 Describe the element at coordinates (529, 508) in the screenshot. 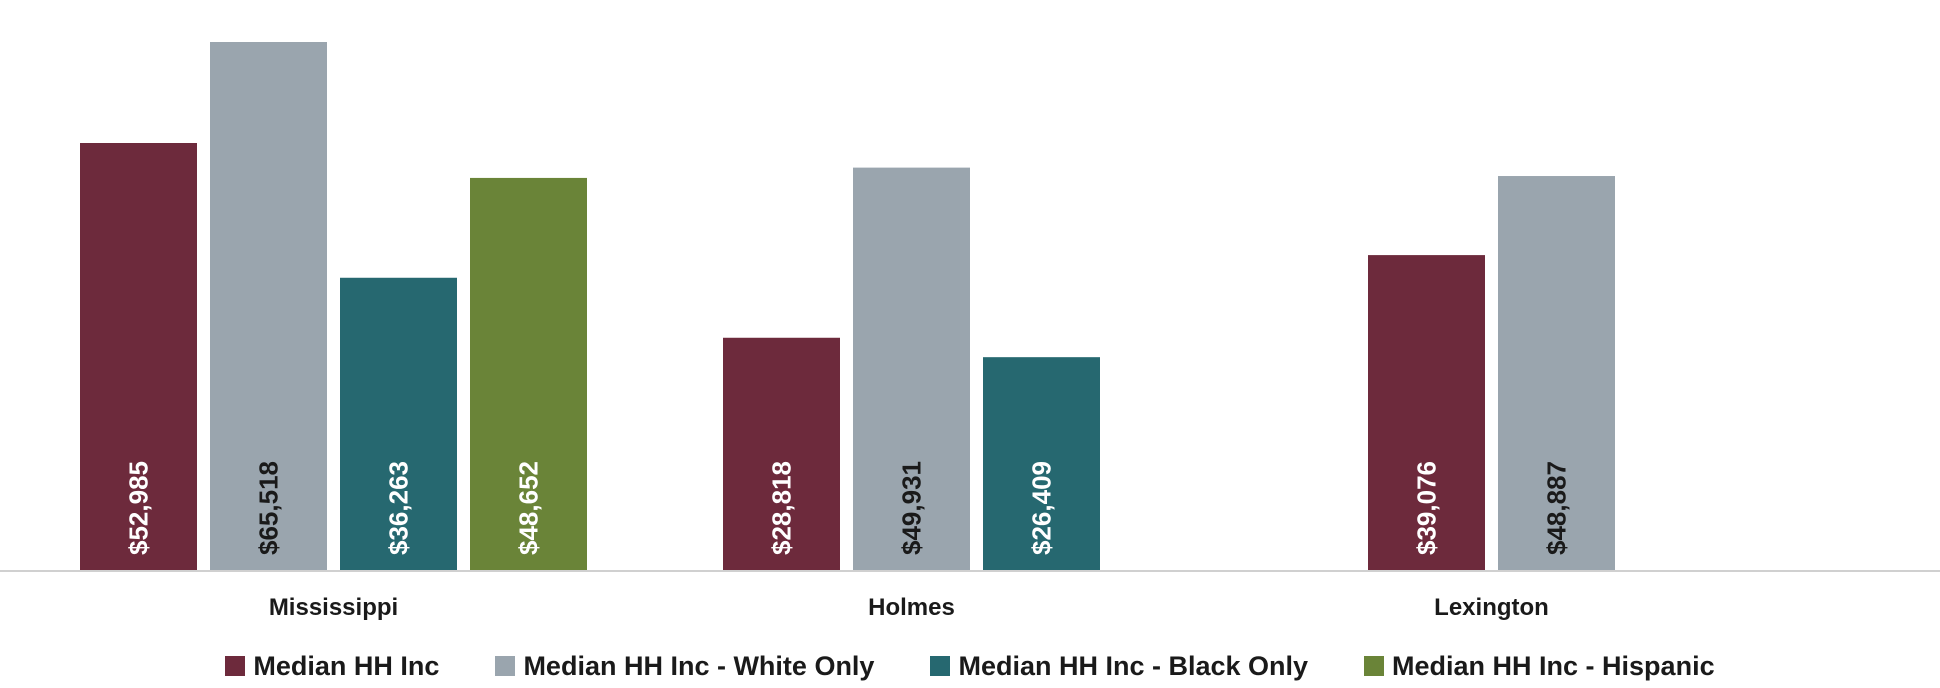

I see `value-label: $48,652` at that location.